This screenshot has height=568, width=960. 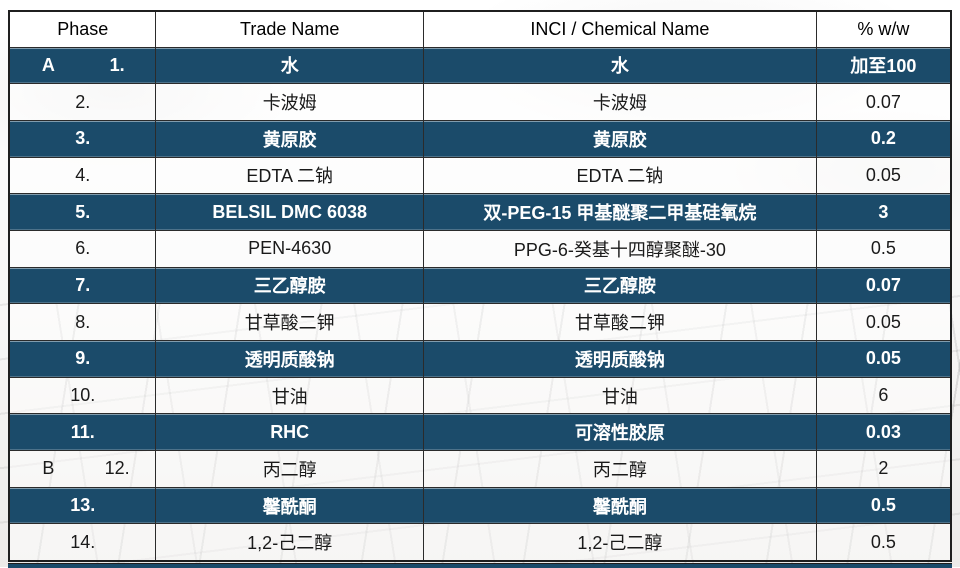 What do you see at coordinates (480, 175) in the screenshot?
I see `table-row: 4. EDTA 二钠 EDTA 二钠 0.05` at bounding box center [480, 175].